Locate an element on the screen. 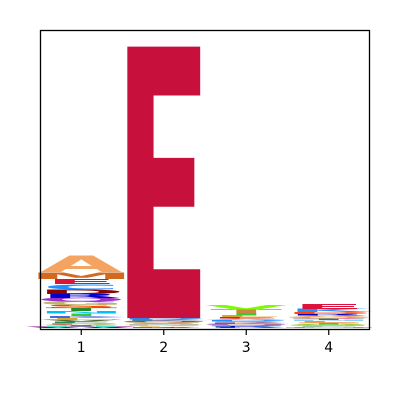  x-axis: 1 2 3 4 is located at coordinates (205, 343).